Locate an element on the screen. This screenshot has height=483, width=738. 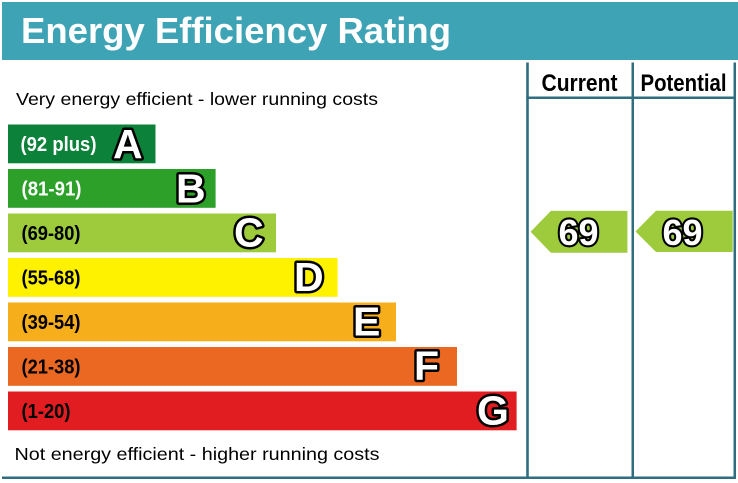
svg-text: (55-68) is located at coordinates (51, 278).